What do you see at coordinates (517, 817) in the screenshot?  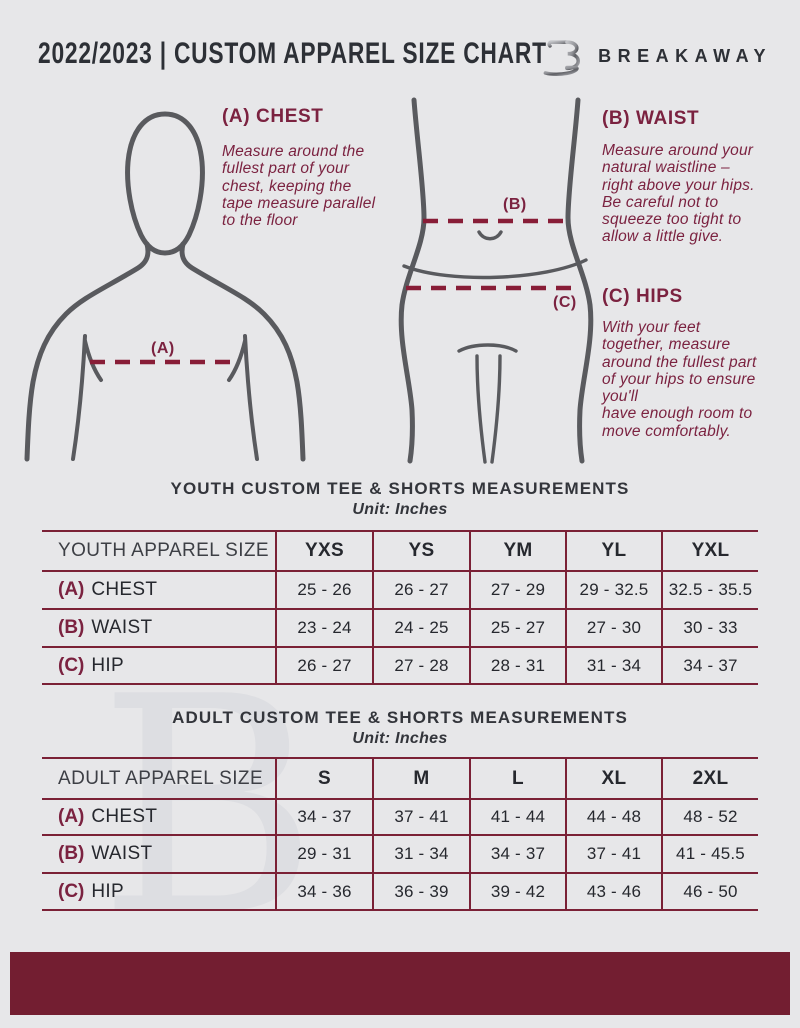 I see `cell: 41 - 44` at bounding box center [517, 817].